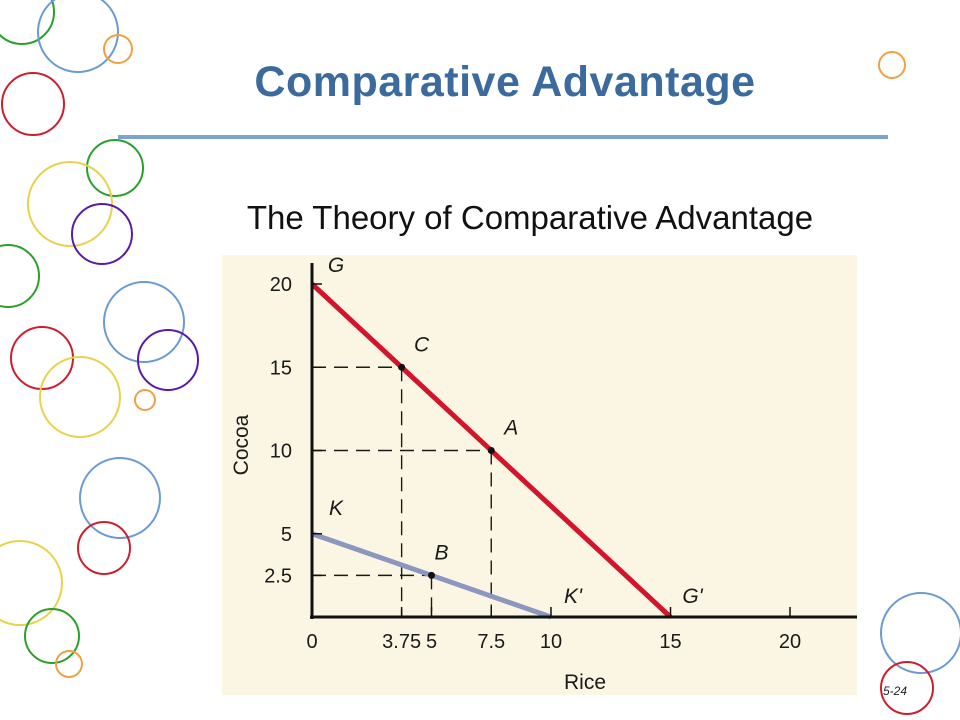  What do you see at coordinates (431, 642) in the screenshot?
I see `x-tick-label: 5` at bounding box center [431, 642].